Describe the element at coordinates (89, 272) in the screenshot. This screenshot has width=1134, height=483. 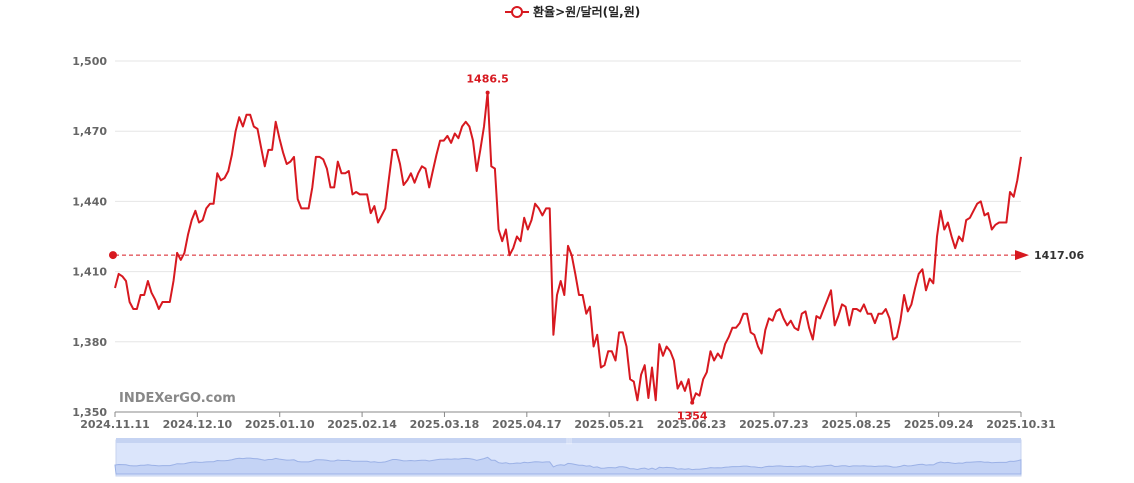
I see `y-tick-label: 1,410` at that location.